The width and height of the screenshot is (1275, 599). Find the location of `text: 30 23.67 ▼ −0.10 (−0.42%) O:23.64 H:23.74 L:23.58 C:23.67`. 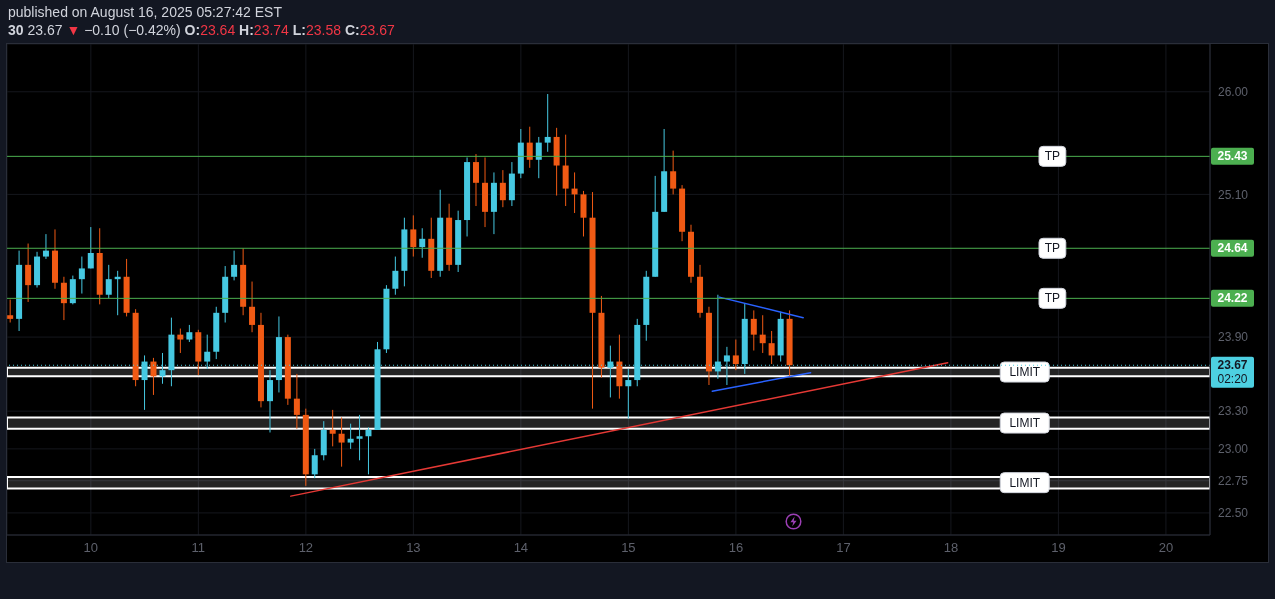

text: 30 23.67 ▼ −0.10 (−0.42%) O:23.64 H:23.74 L:23.58 C:23.67 is located at coordinates (201, 30).